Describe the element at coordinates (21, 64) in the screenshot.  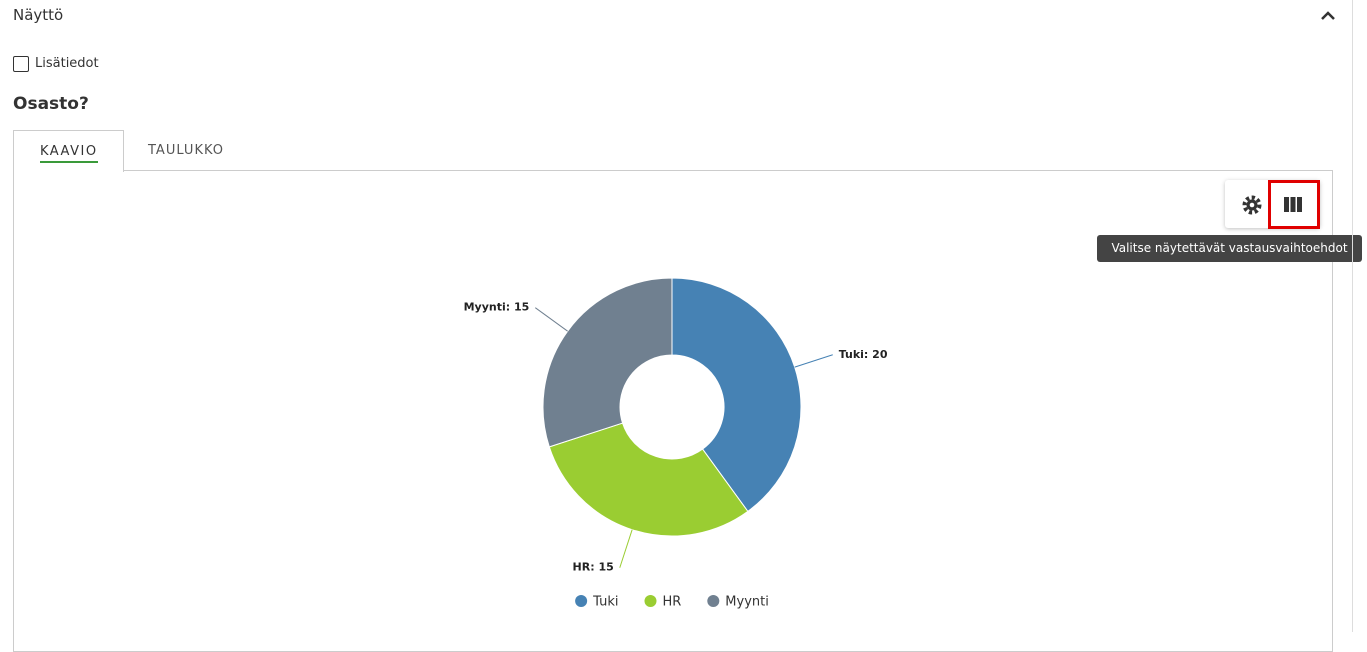
I see `checkbox` at that location.